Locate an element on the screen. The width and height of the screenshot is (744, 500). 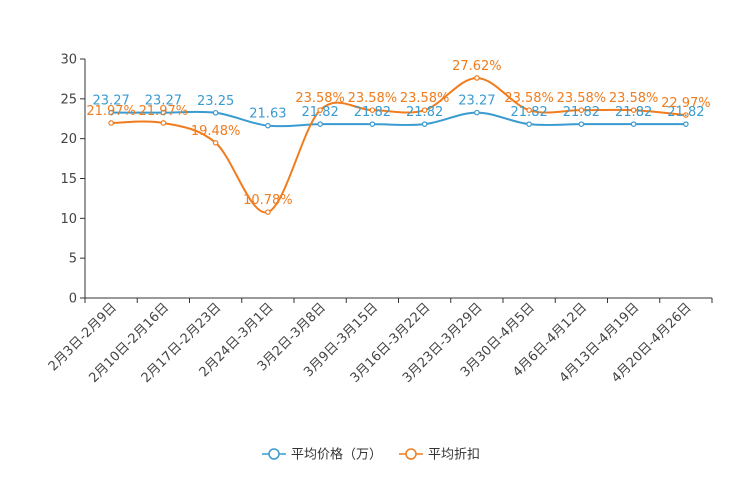
y-tick-label: 10 is located at coordinates (68, 219).